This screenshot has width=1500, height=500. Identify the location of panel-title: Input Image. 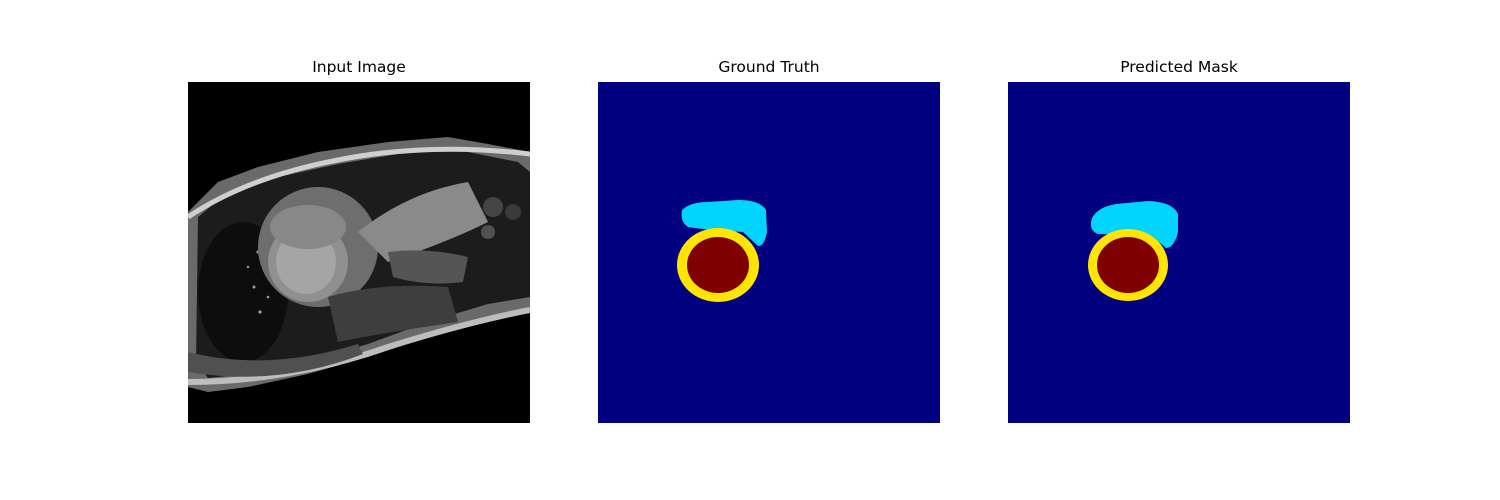
(359, 67).